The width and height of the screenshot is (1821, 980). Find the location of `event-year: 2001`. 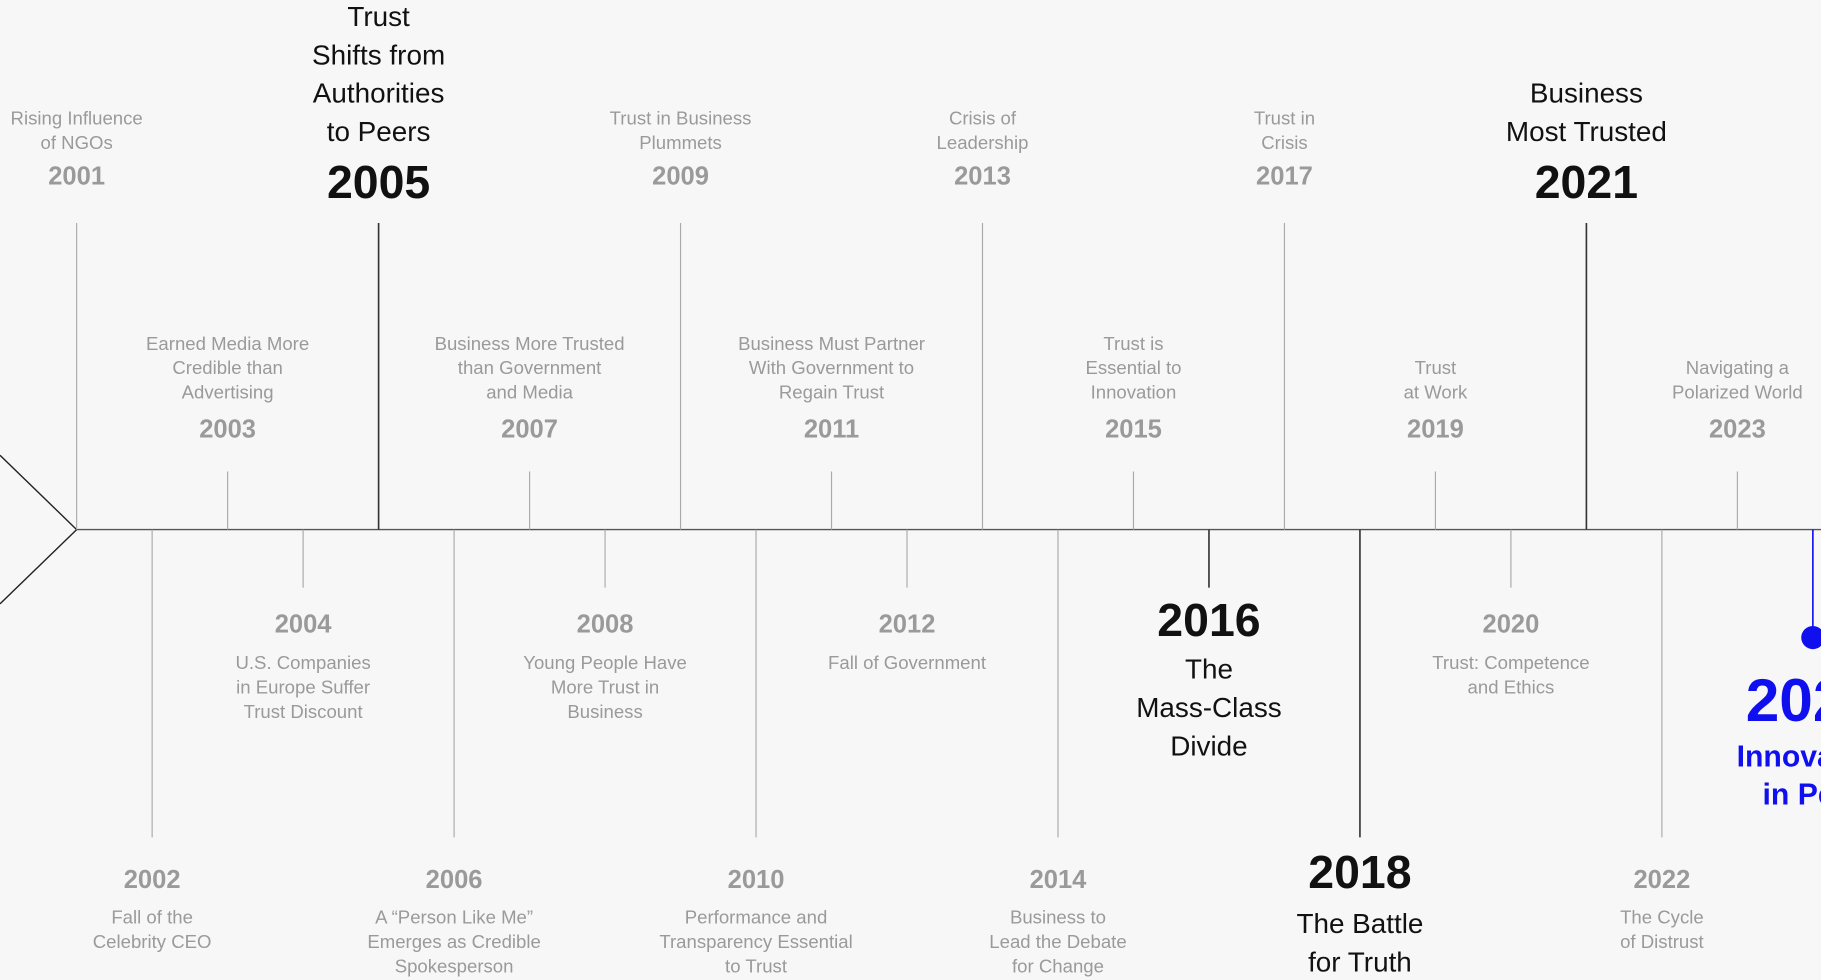

event-year: 2001 is located at coordinates (76, 176).